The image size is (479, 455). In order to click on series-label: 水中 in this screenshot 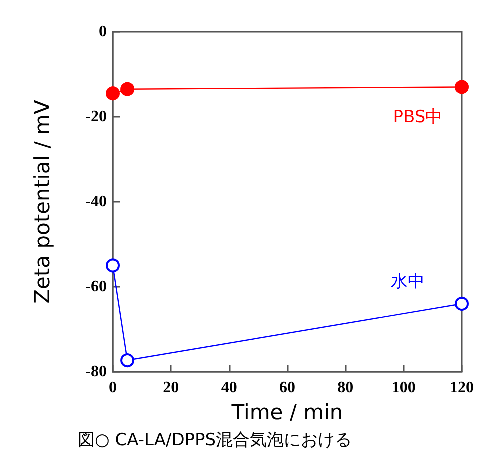, I will do `click(408, 282)`.